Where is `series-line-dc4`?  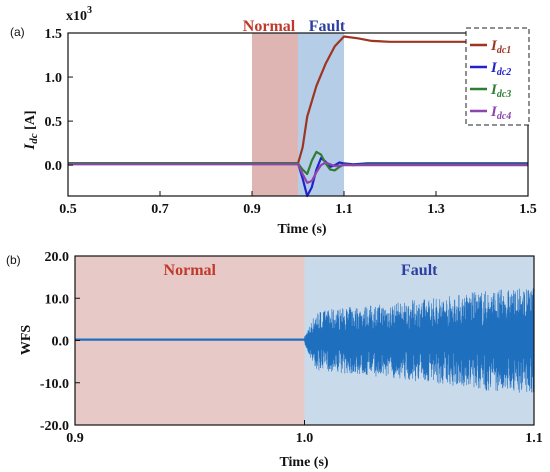
series-line-dc4 is located at coordinates (298, 172).